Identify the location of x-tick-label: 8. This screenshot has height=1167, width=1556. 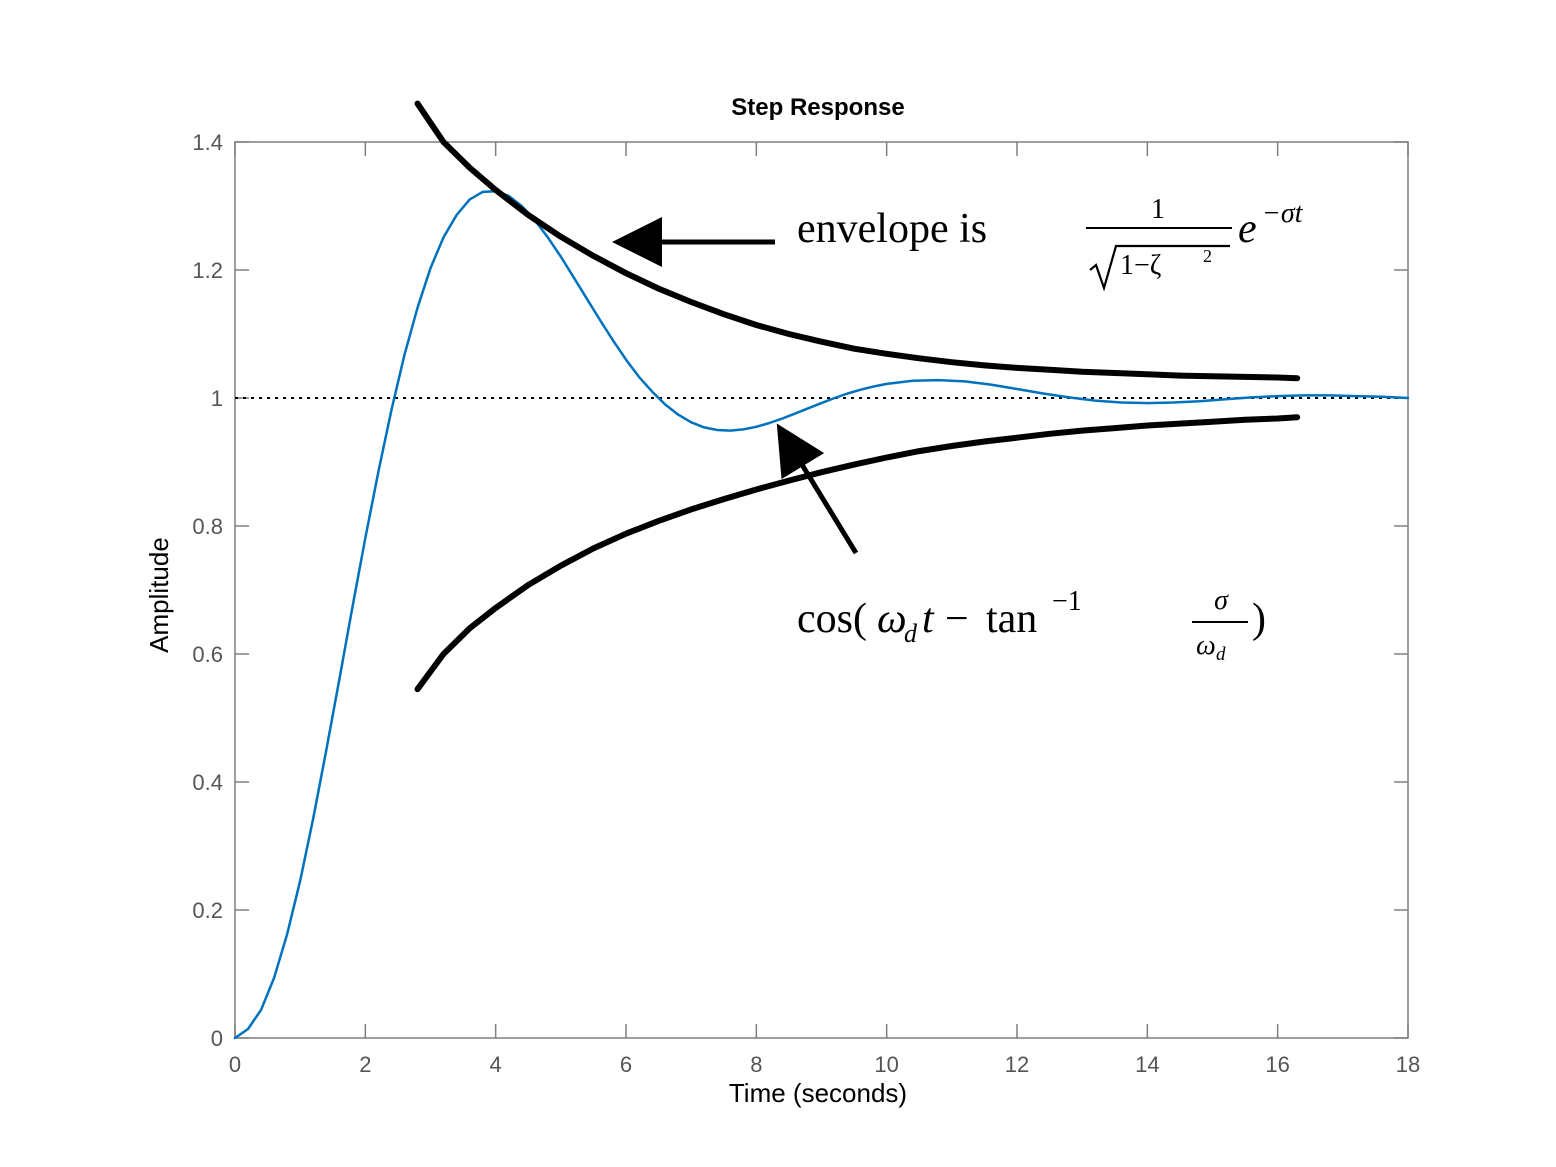
(756, 1064).